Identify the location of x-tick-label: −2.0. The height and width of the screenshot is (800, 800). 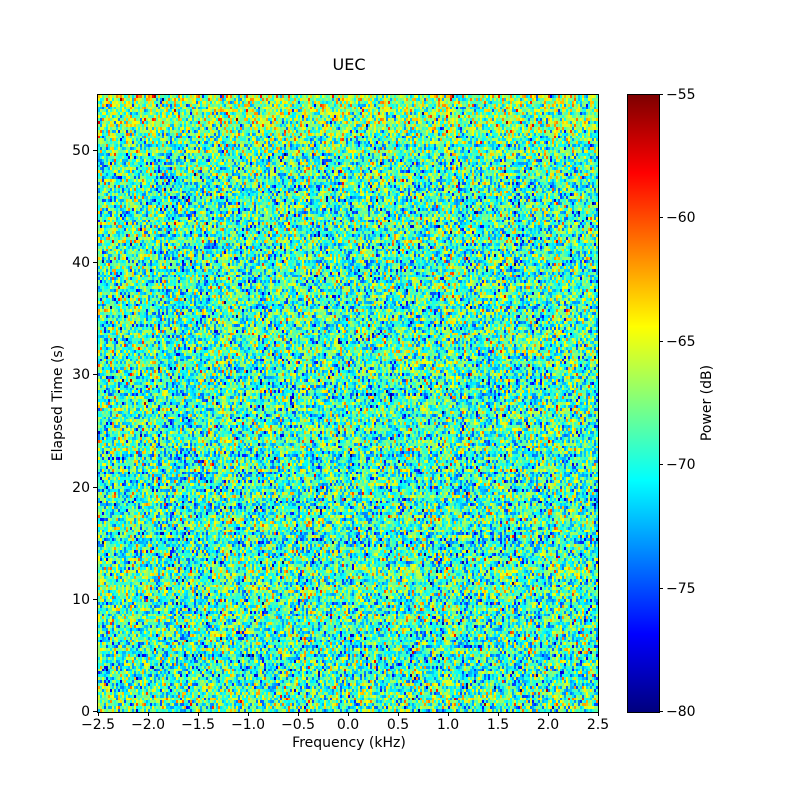
(148, 725).